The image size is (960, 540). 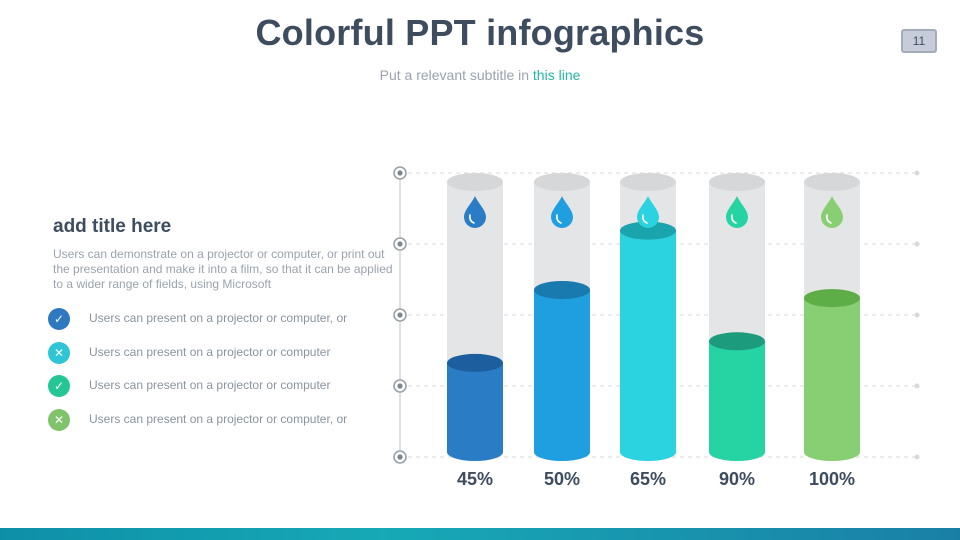 I want to click on bar-label: 45%, so click(x=475, y=479).